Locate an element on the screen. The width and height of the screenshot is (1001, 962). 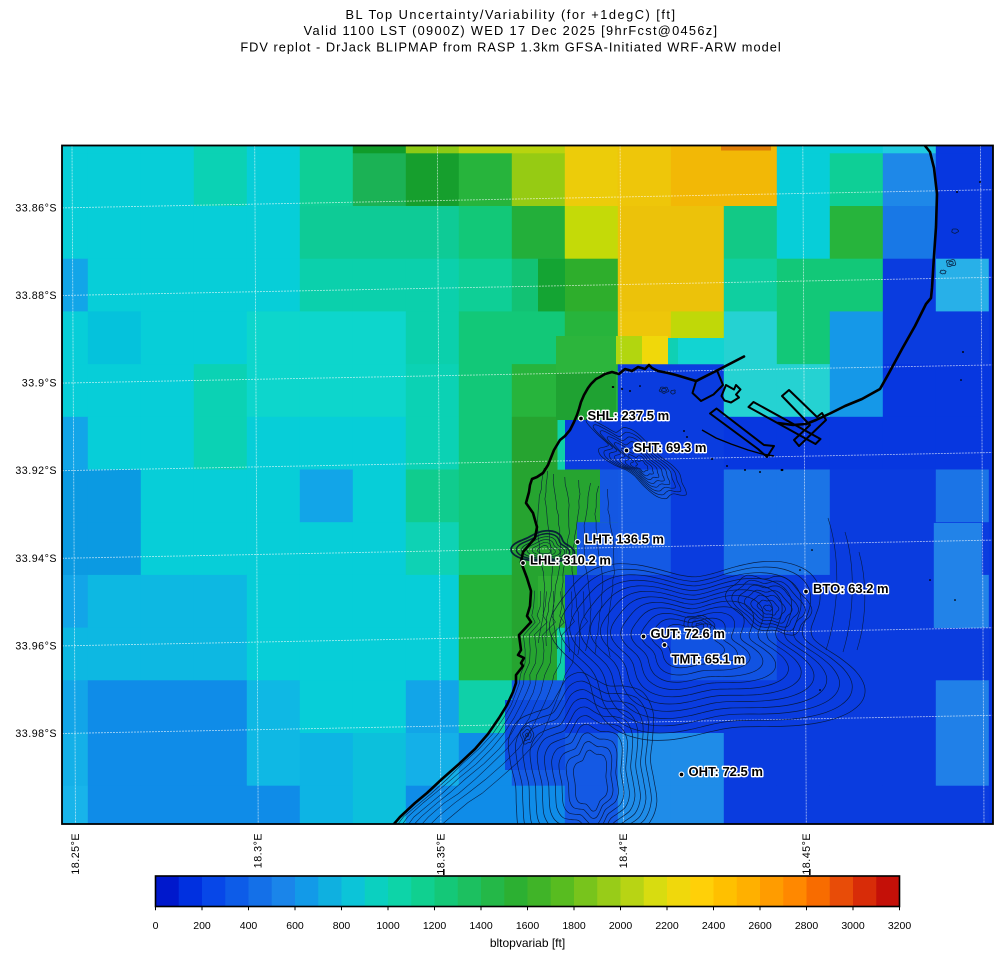
svg-text: 18.4°E is located at coordinates (624, 850).